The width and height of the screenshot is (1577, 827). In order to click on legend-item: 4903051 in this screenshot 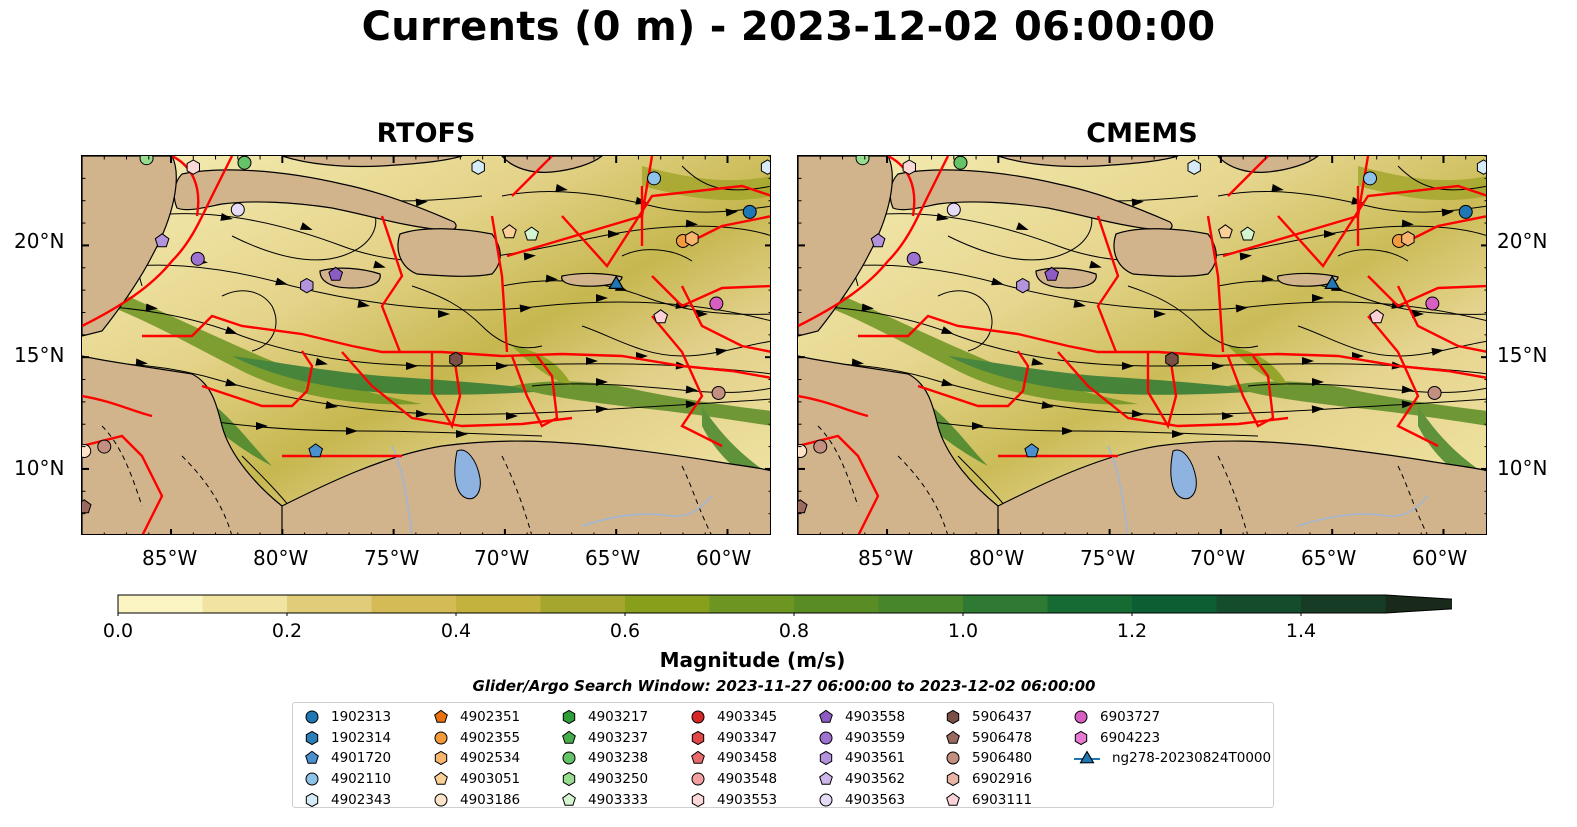, I will do `click(476, 779)`.